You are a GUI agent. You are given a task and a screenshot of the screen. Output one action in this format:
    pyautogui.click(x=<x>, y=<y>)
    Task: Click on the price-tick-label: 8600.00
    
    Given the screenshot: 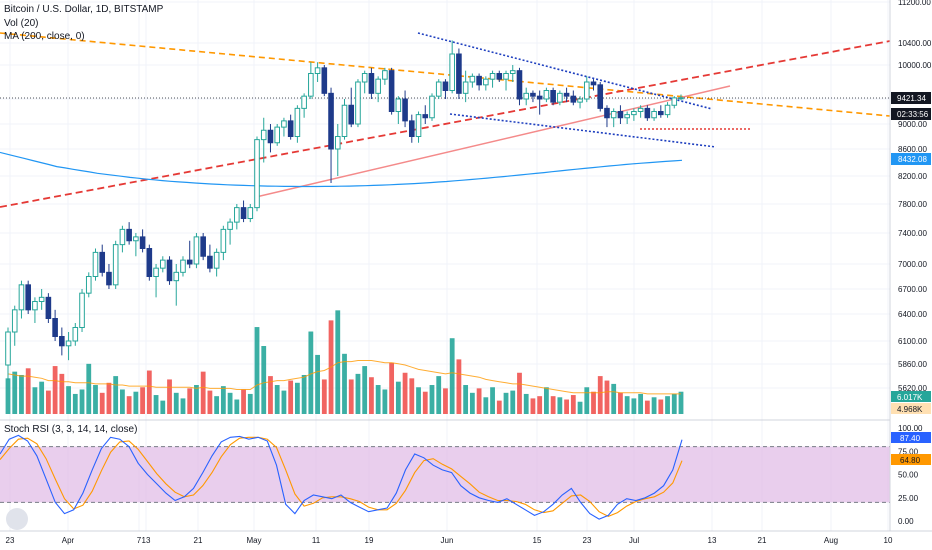 What is the action you would take?
    pyautogui.click(x=912, y=149)
    